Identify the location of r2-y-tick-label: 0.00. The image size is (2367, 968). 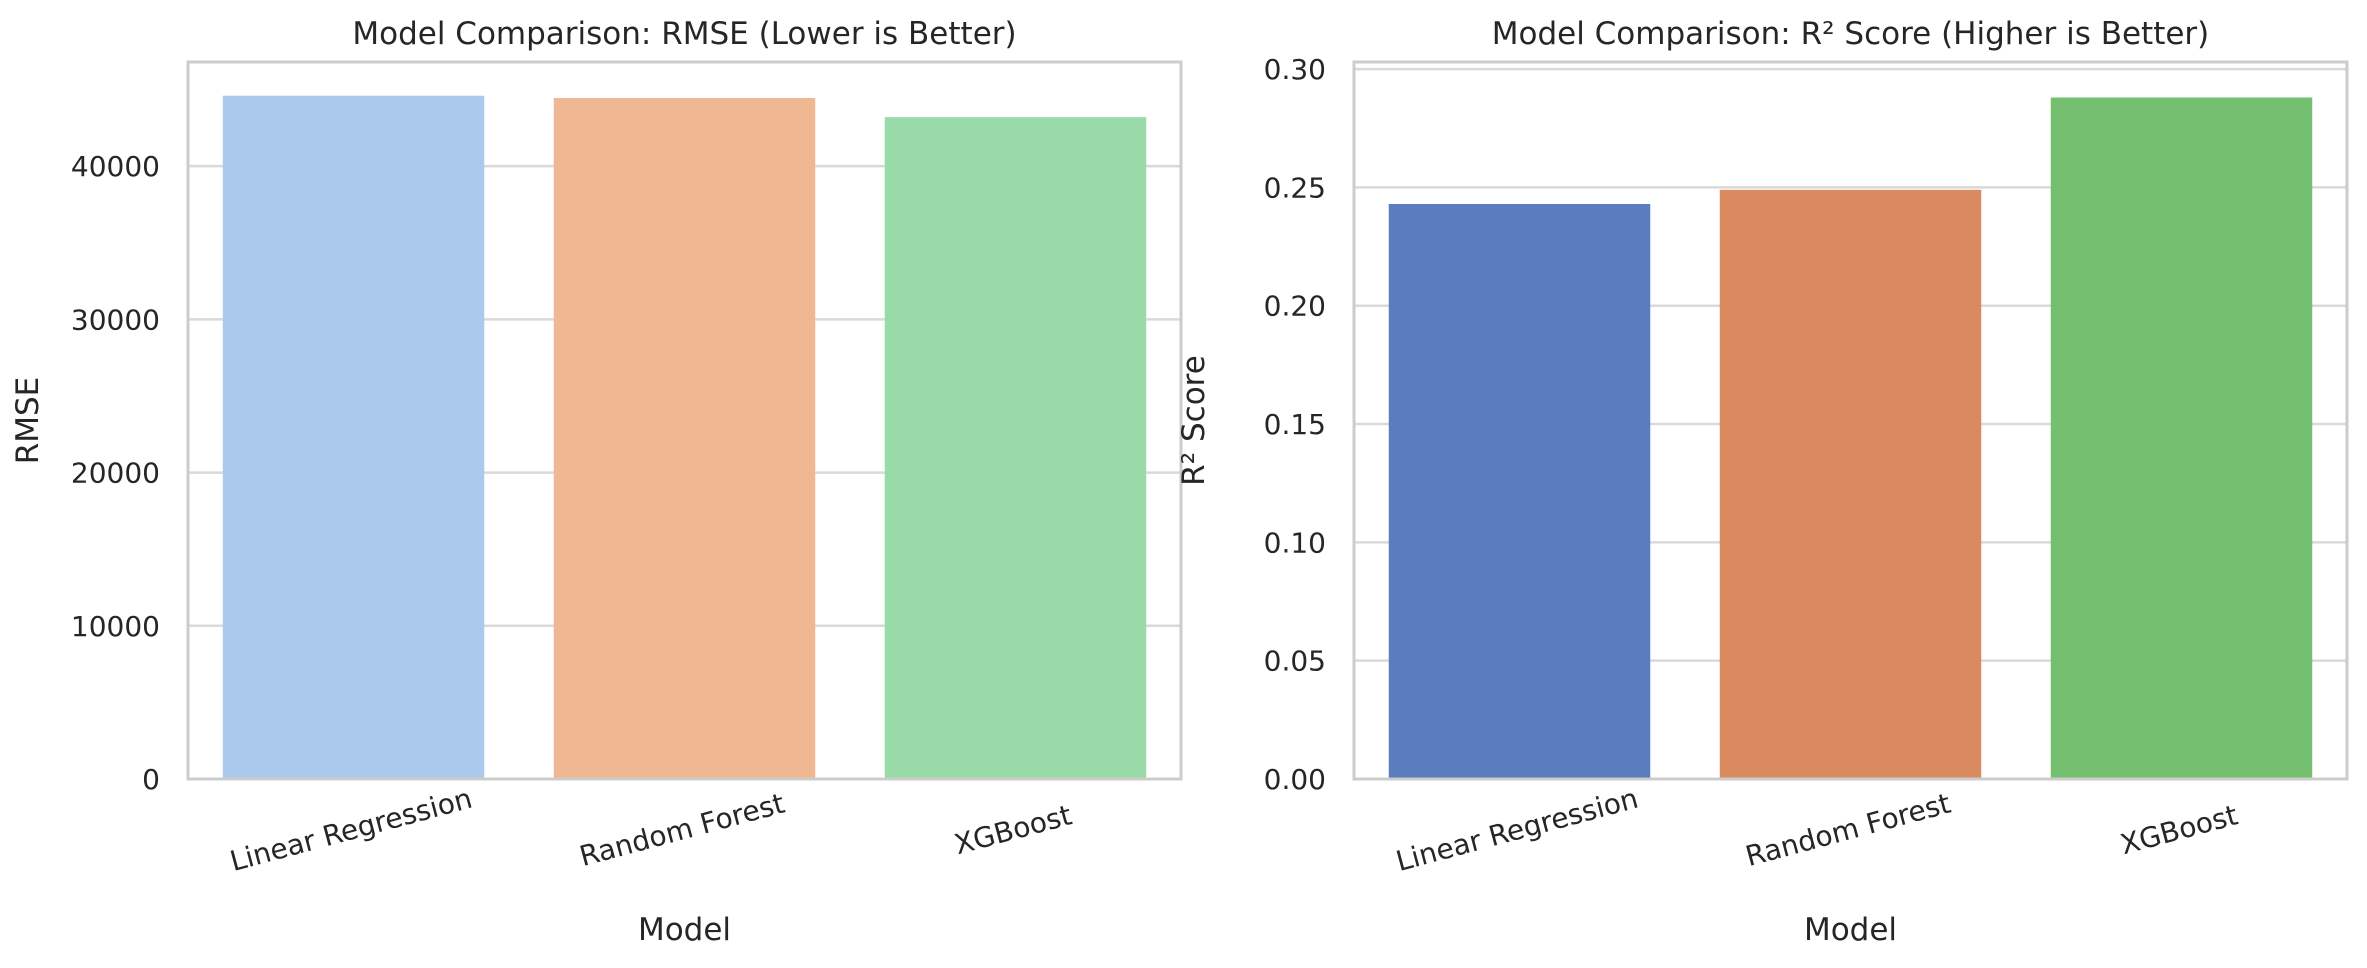
(1295, 779).